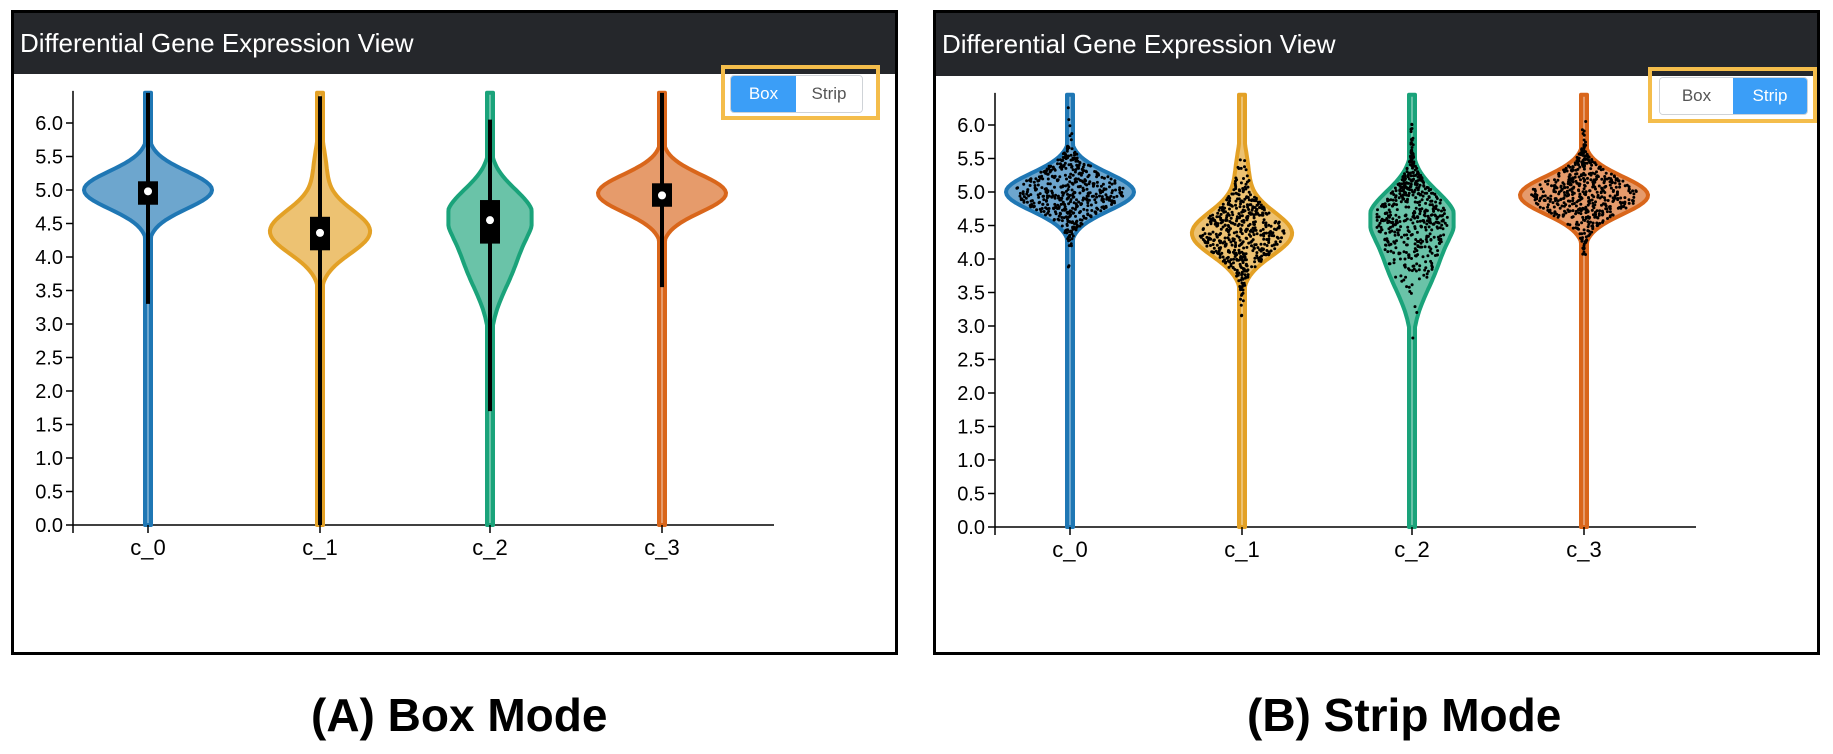 Image resolution: width=1833 pixels, height=754 pixels. What do you see at coordinates (49, 459) in the screenshot?
I see `y-tick-label: 1.0` at bounding box center [49, 459].